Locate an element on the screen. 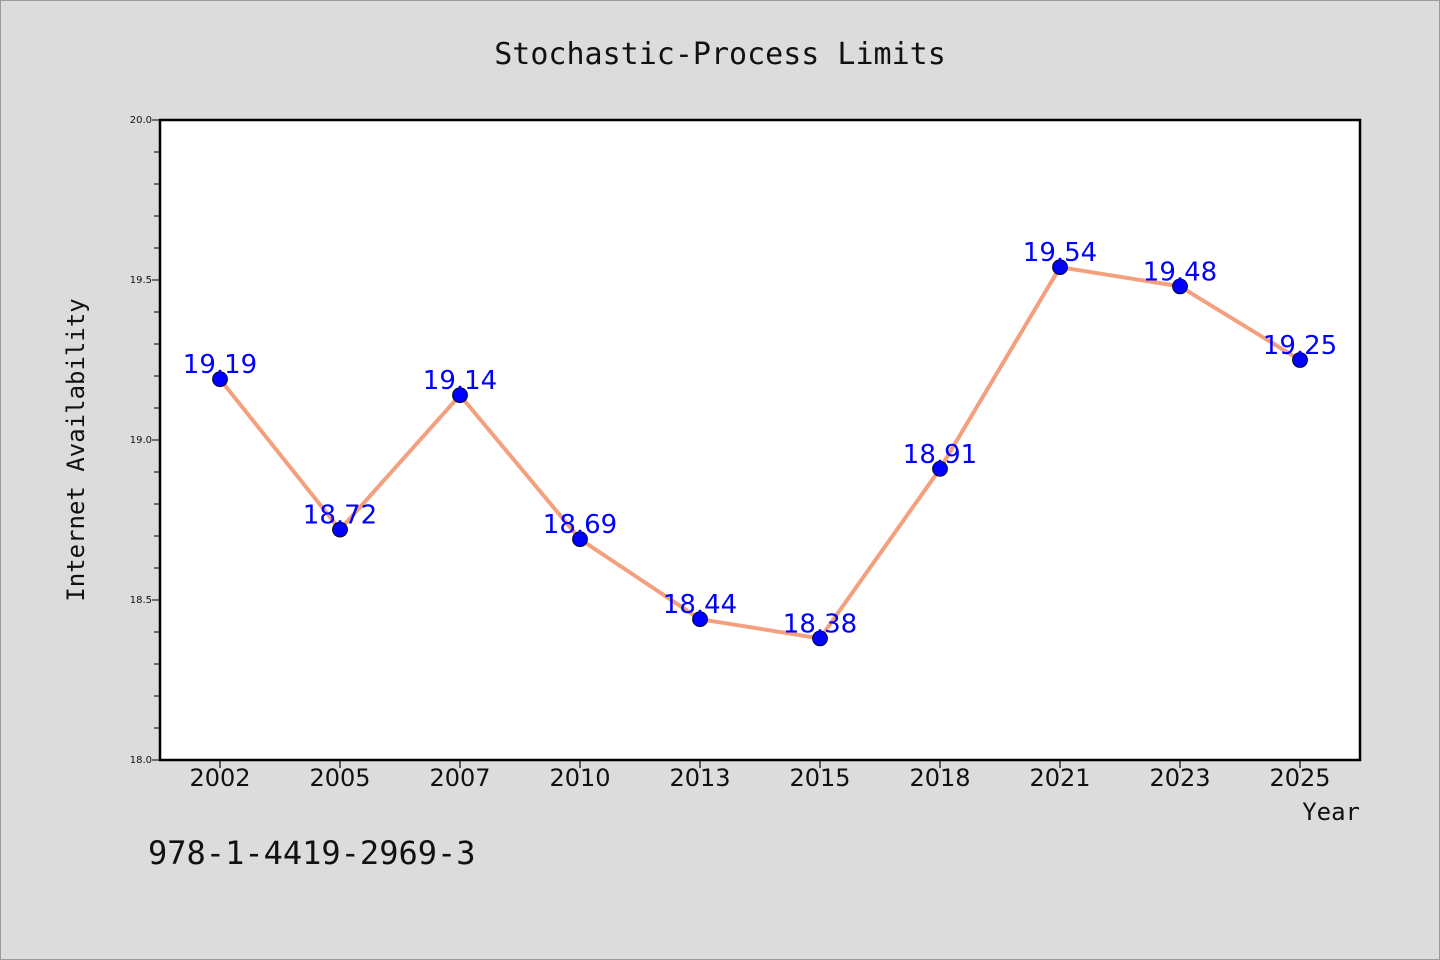 The image size is (1440, 960). data-label: 19.54 is located at coordinates (1060, 253).